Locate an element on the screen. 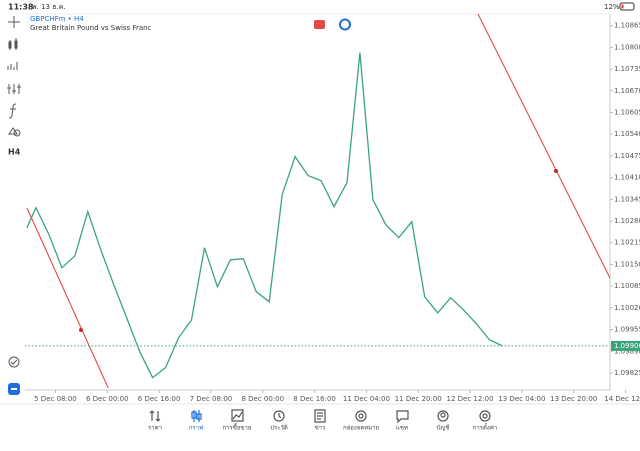 Image resolution: width=640 pixels, height=451 pixels. tab-label: การซื้อขาย is located at coordinates (237, 427).